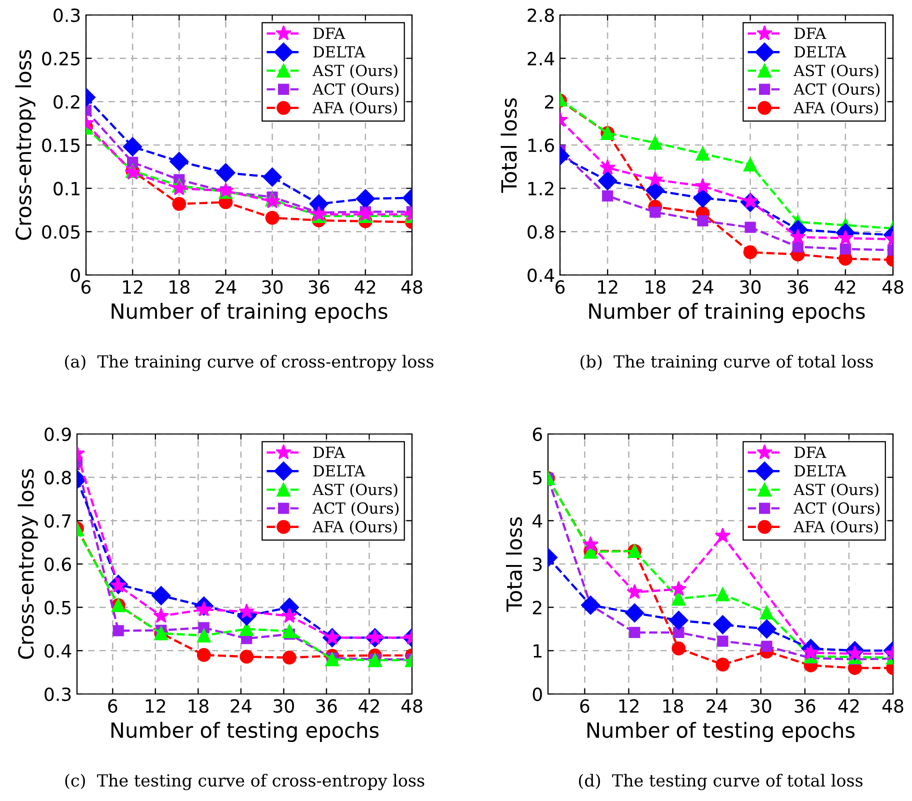  I want to click on y-tick-label: 0.9, so click(57, 434).